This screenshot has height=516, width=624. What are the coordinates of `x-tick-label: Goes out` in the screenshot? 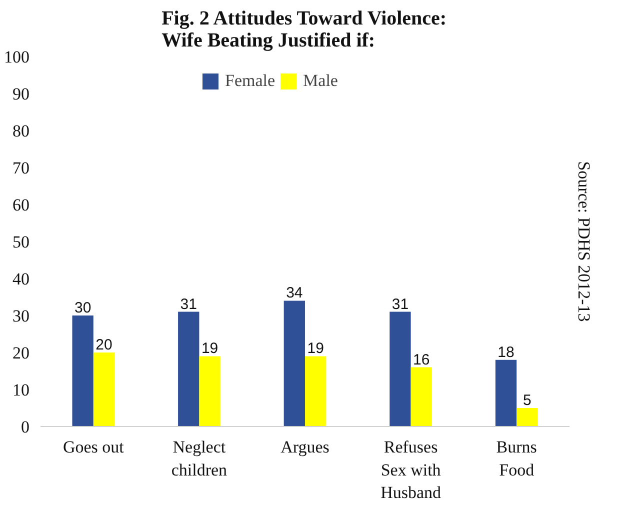 It's located at (93, 447).